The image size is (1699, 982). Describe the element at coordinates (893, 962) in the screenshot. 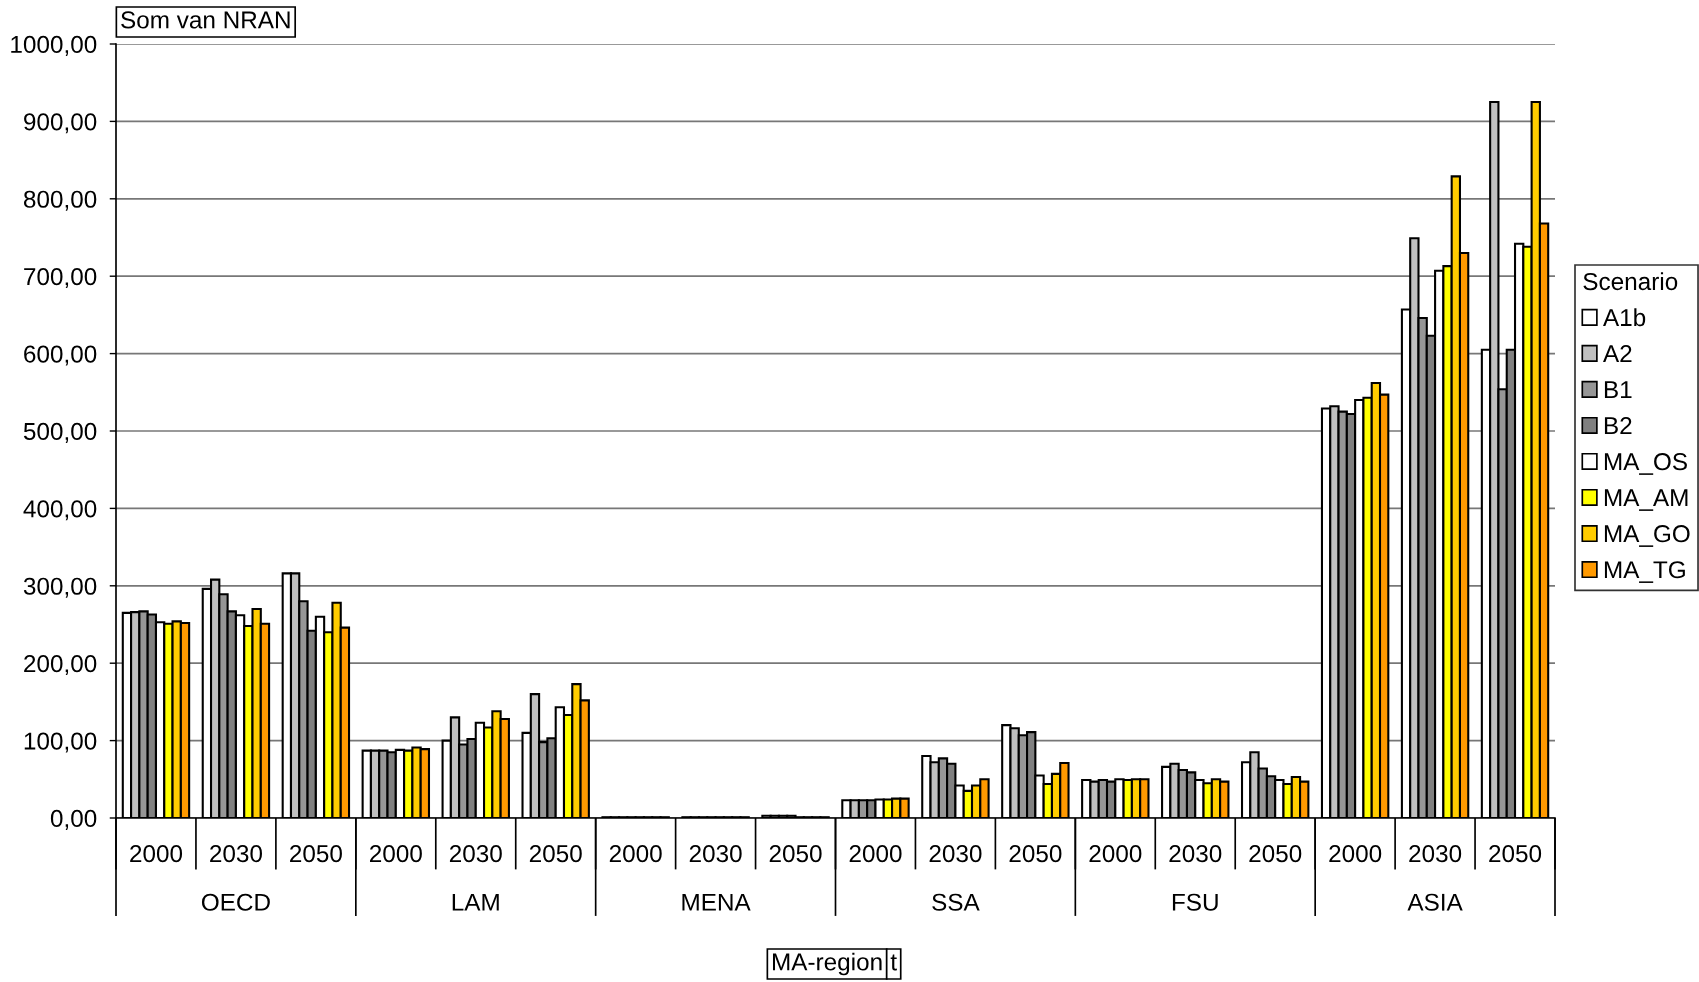

I see `text: t` at that location.